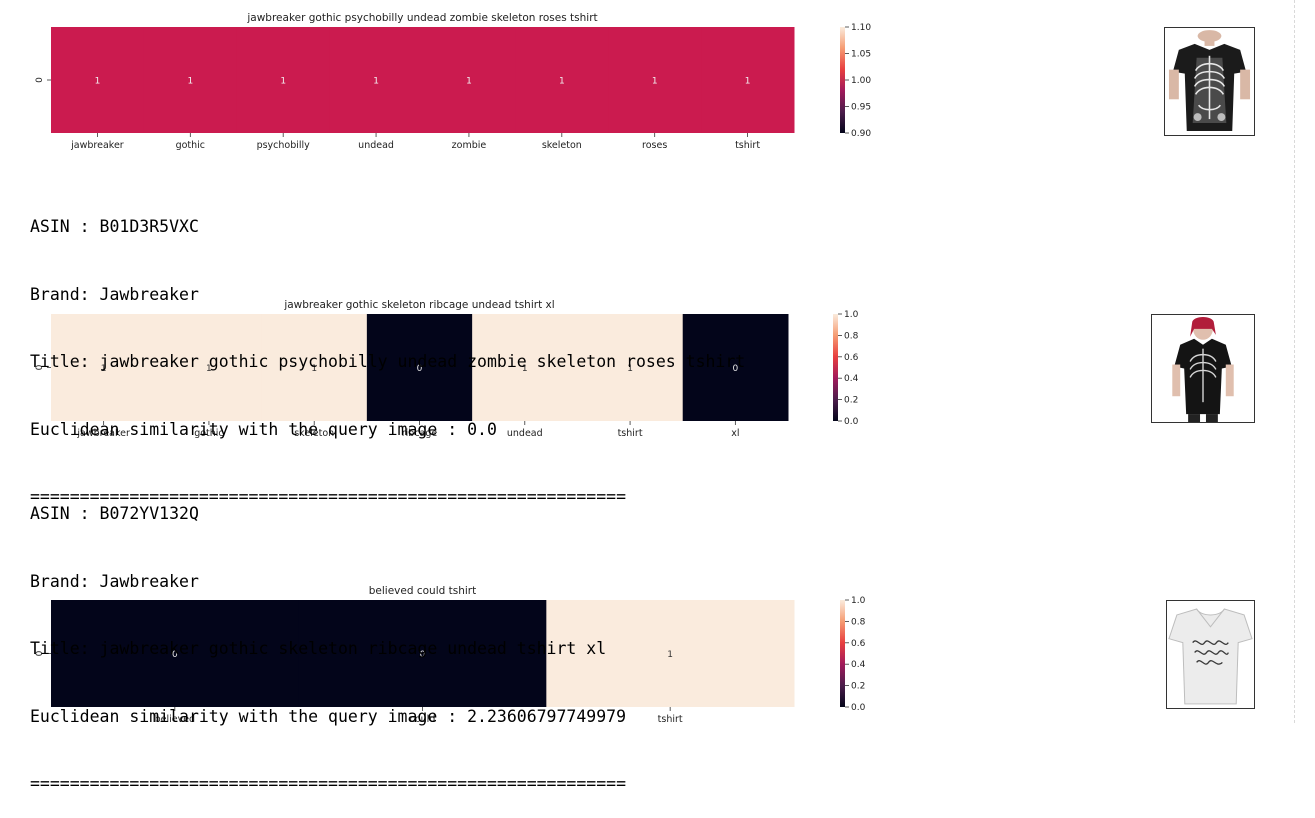 This screenshot has height=818, width=1315. I want to click on colorbar-tick-label: 0.90, so click(861, 134).